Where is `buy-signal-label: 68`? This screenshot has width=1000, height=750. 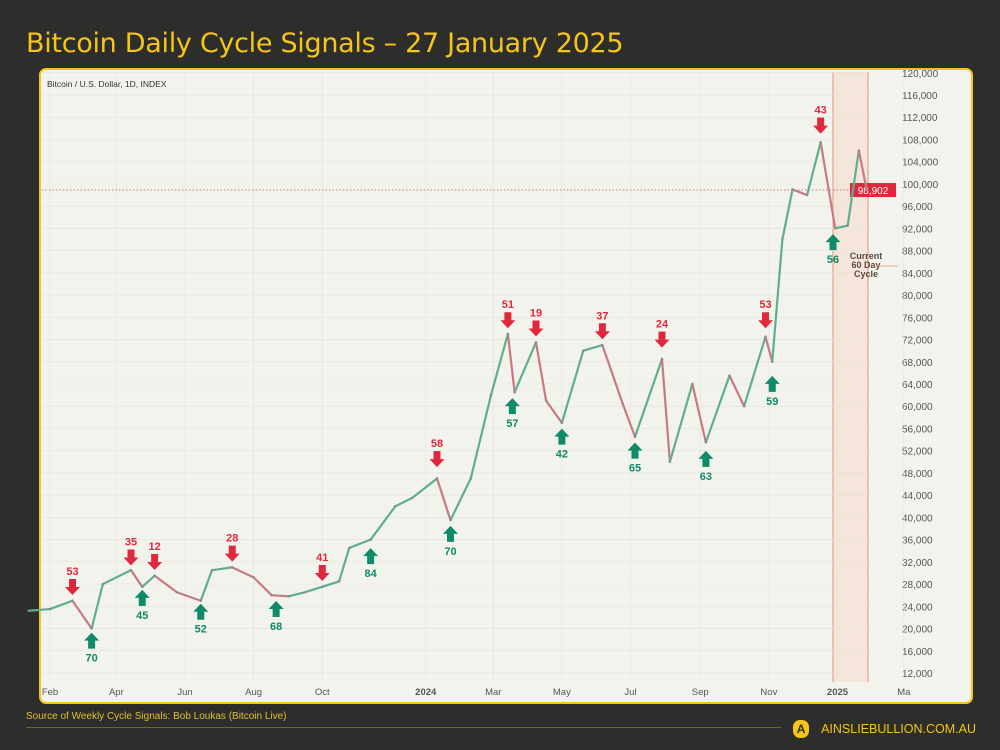 buy-signal-label: 68 is located at coordinates (276, 627).